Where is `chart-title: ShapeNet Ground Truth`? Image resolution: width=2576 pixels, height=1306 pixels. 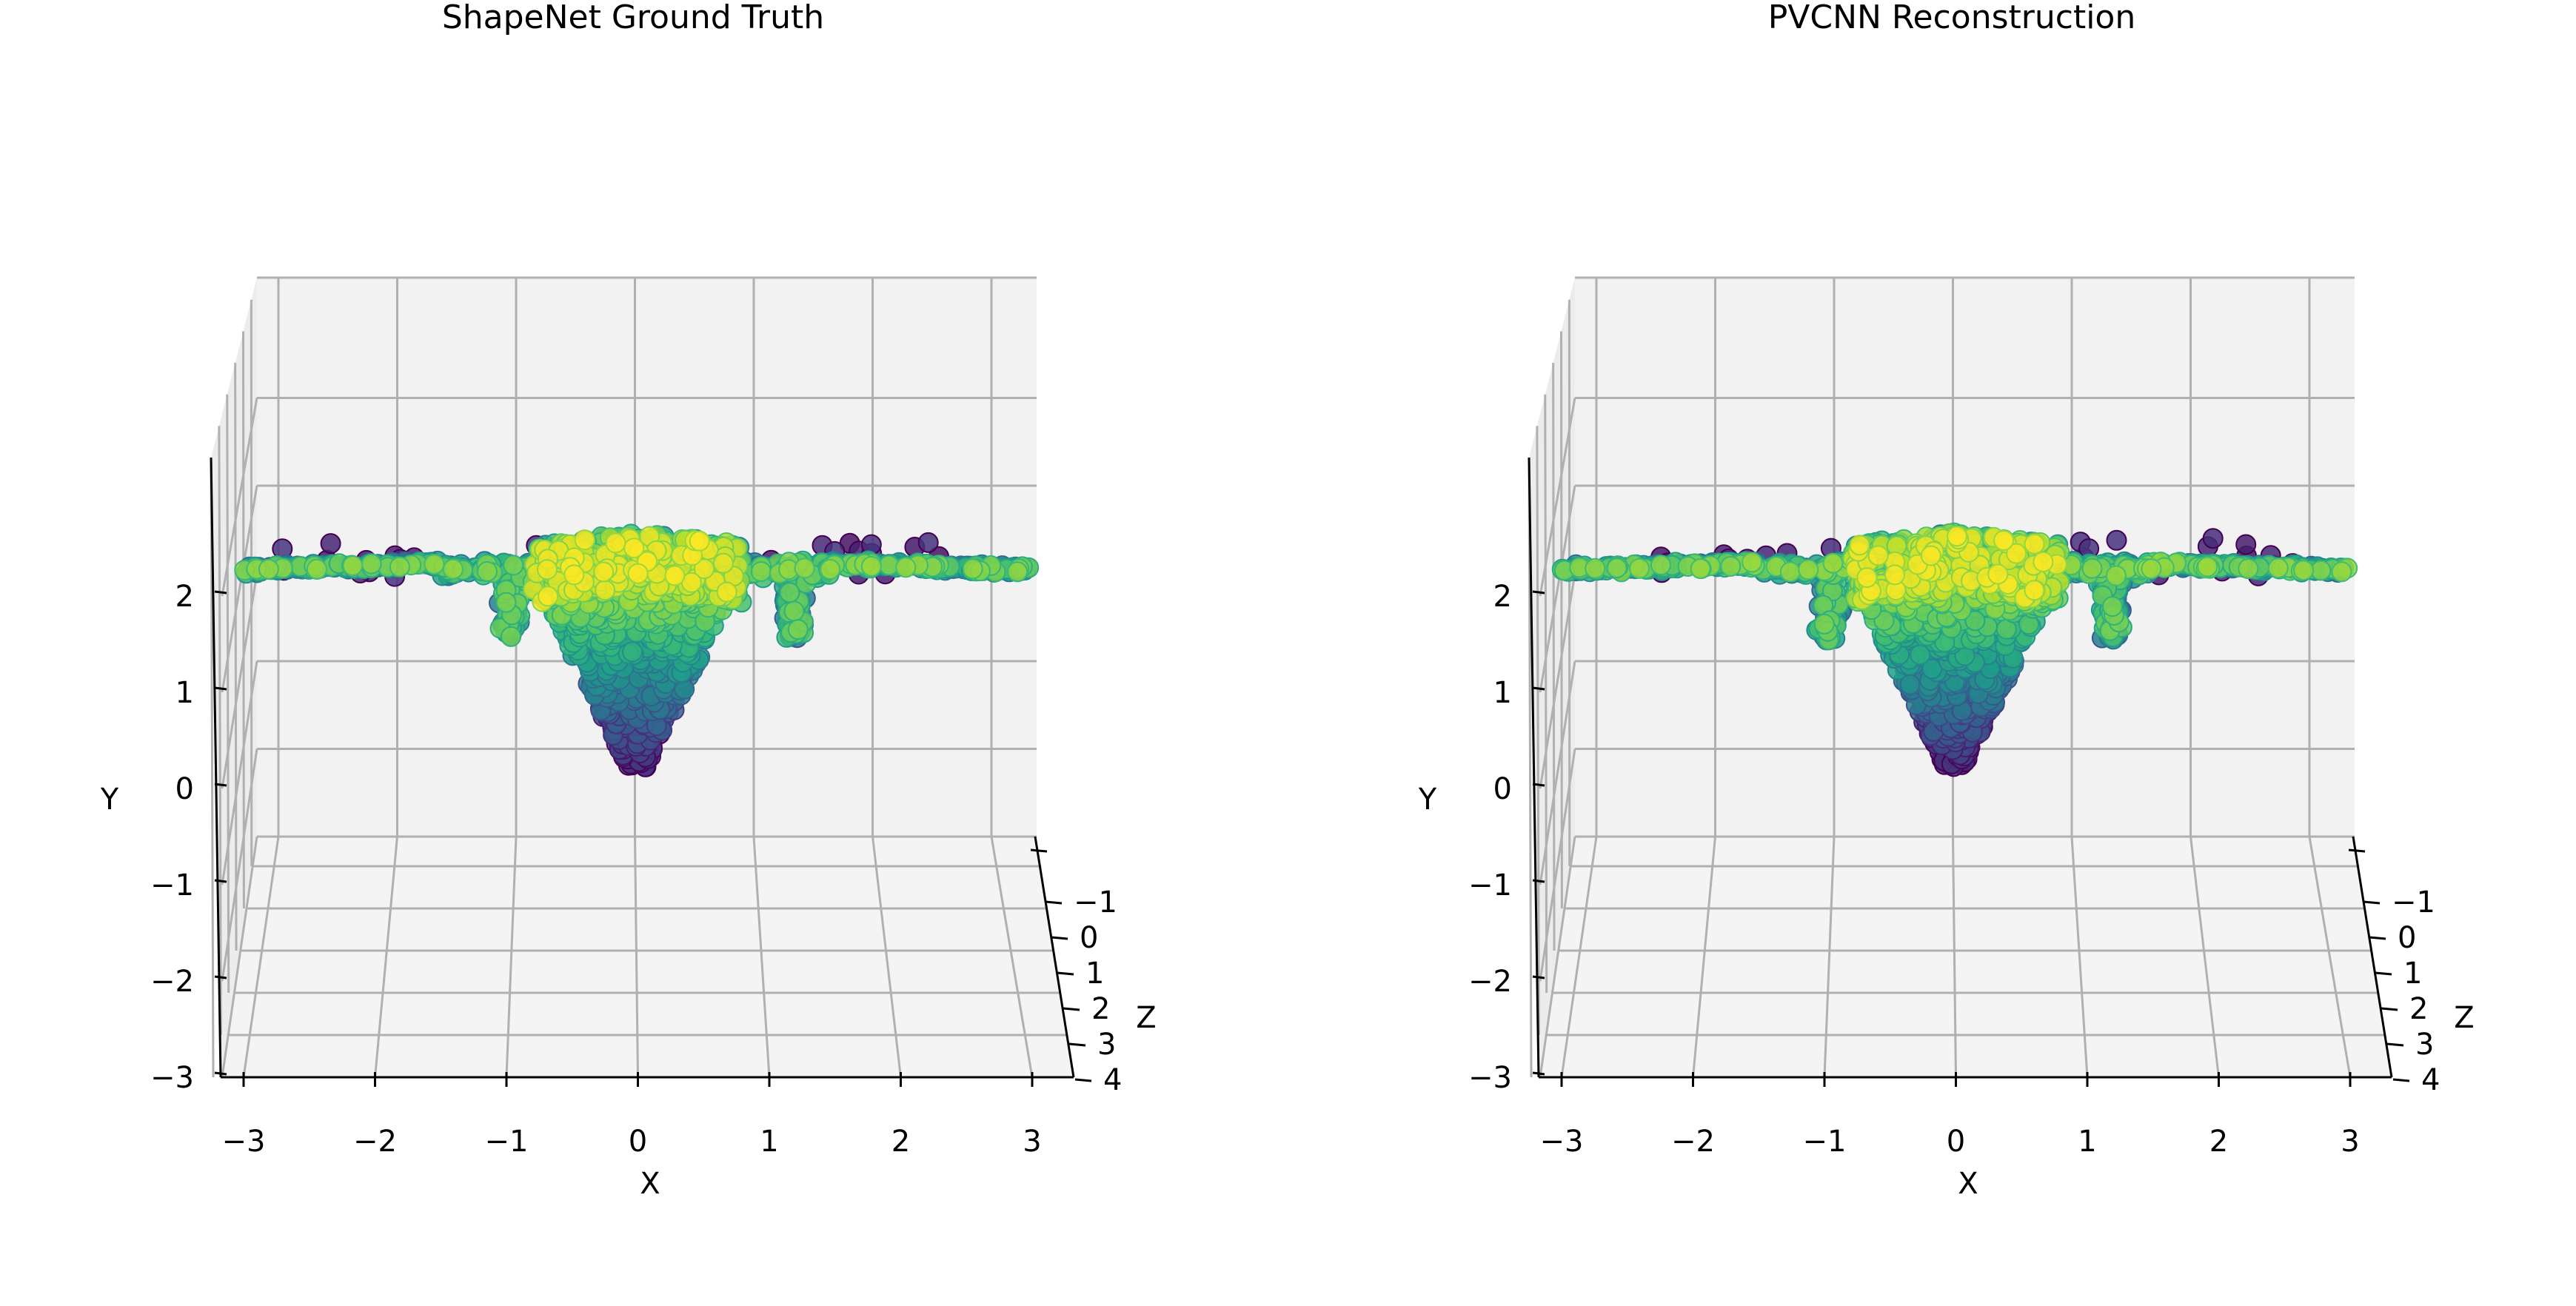 chart-title: ShapeNet Ground Truth is located at coordinates (633, 18).